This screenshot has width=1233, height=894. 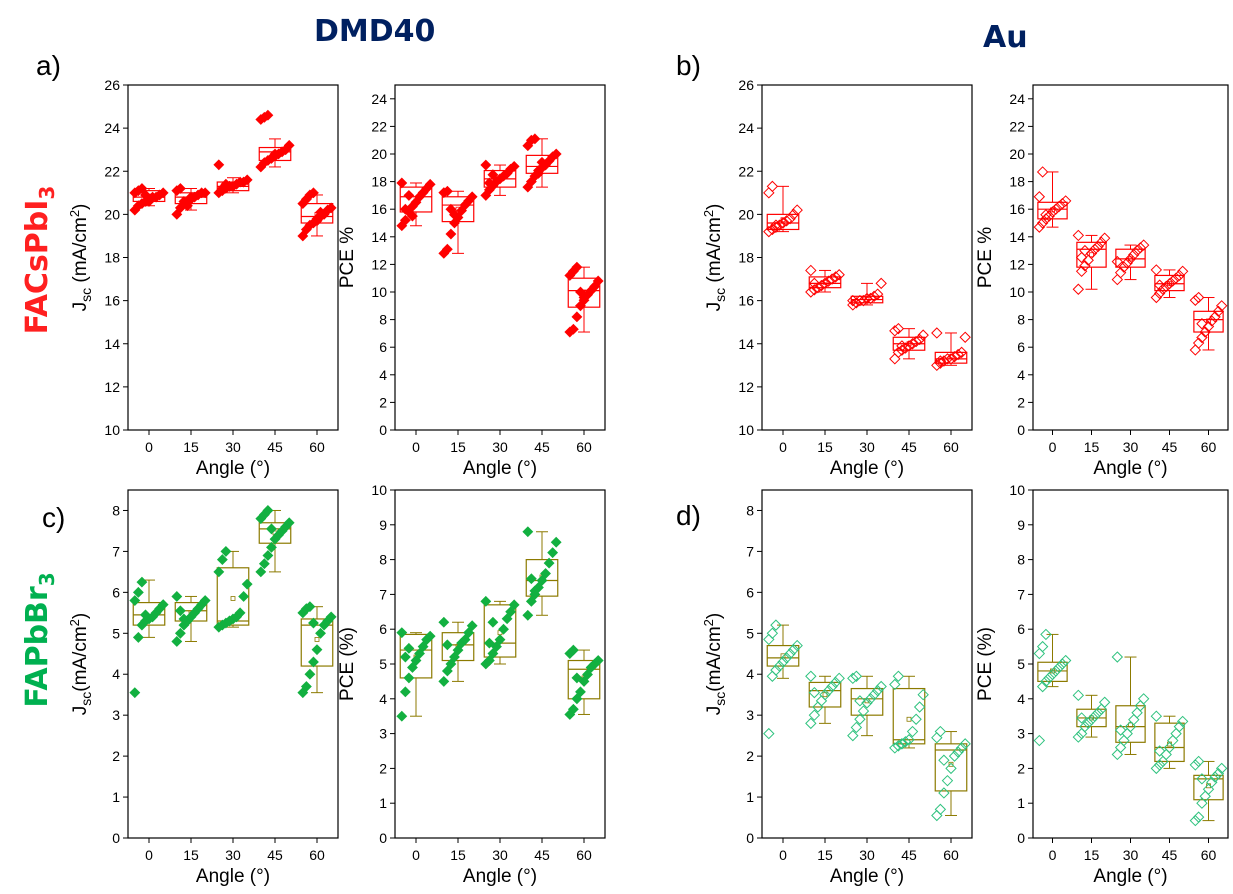 What do you see at coordinates (383, 525) in the screenshot?
I see `y-tick-label: 9` at bounding box center [383, 525].